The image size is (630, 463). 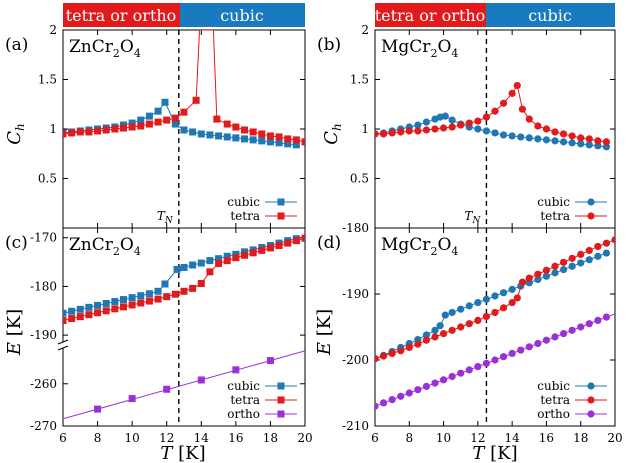 I want to click on x-tick-label: 10, so click(x=132, y=438).